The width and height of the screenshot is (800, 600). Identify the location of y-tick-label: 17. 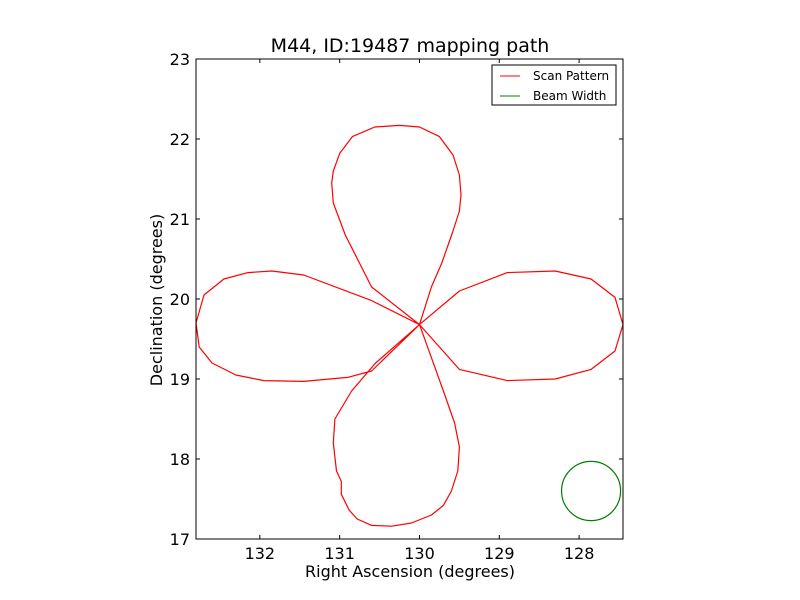
(180, 539).